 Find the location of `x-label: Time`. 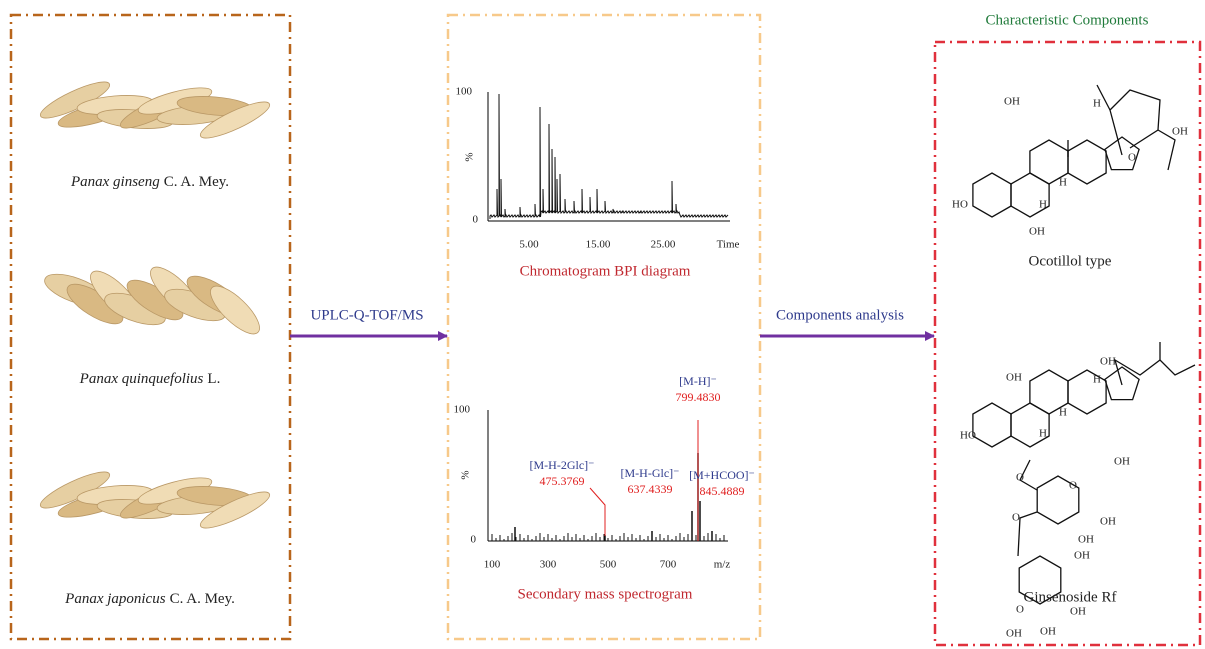

x-label: Time is located at coordinates (728, 245).